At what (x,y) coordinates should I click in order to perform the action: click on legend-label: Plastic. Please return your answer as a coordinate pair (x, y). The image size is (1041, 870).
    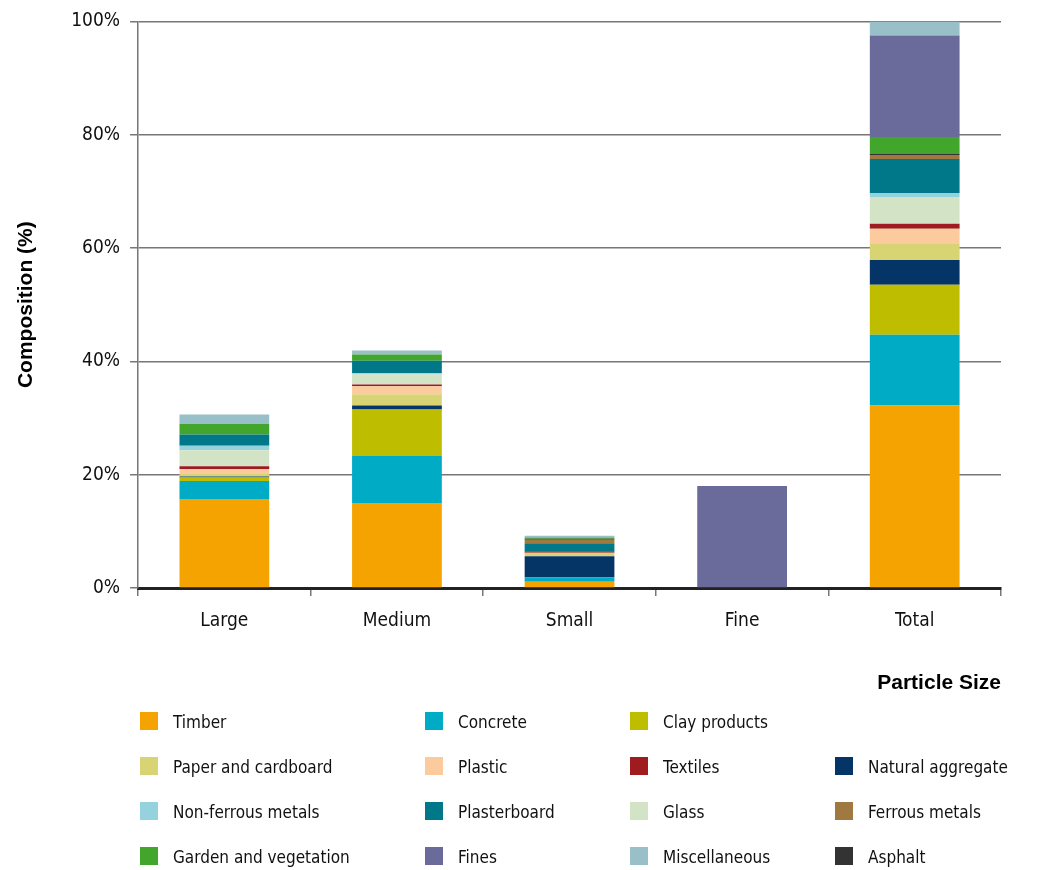
    Looking at the image, I should click on (483, 767).